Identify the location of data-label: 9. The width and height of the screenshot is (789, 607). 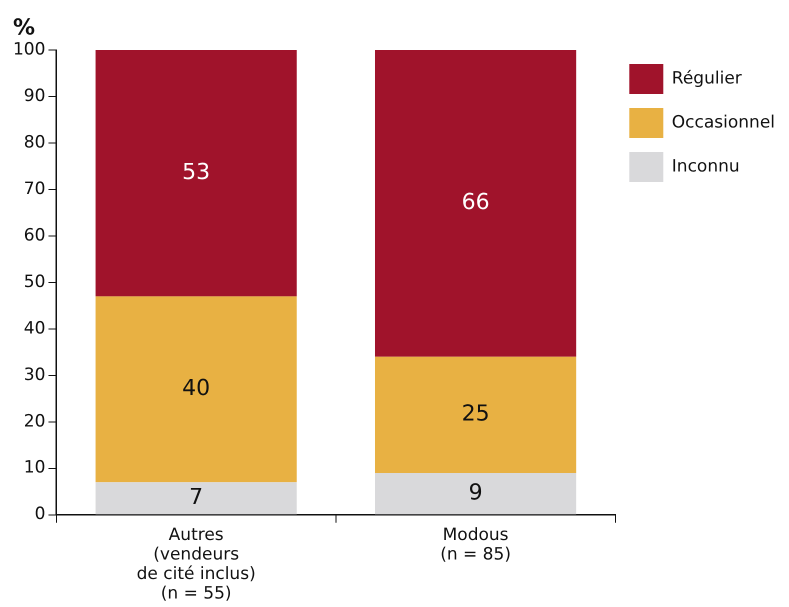
(475, 493).